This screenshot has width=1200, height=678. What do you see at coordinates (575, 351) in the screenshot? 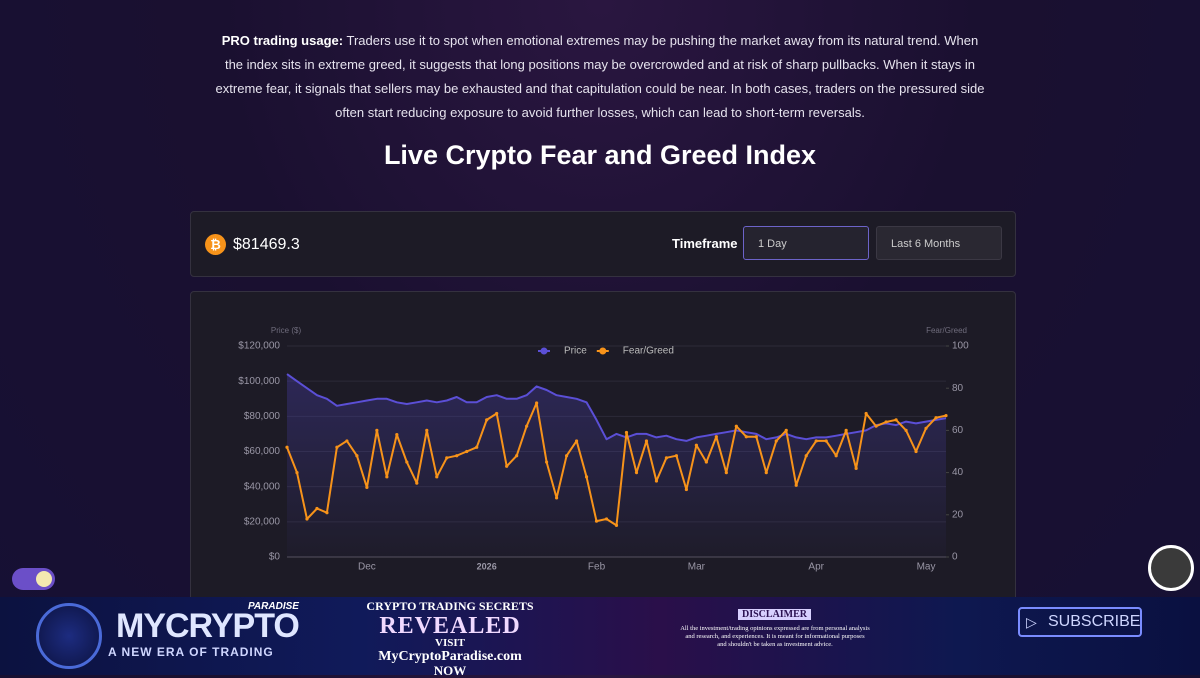
I see `legend-label: Price` at bounding box center [575, 351].